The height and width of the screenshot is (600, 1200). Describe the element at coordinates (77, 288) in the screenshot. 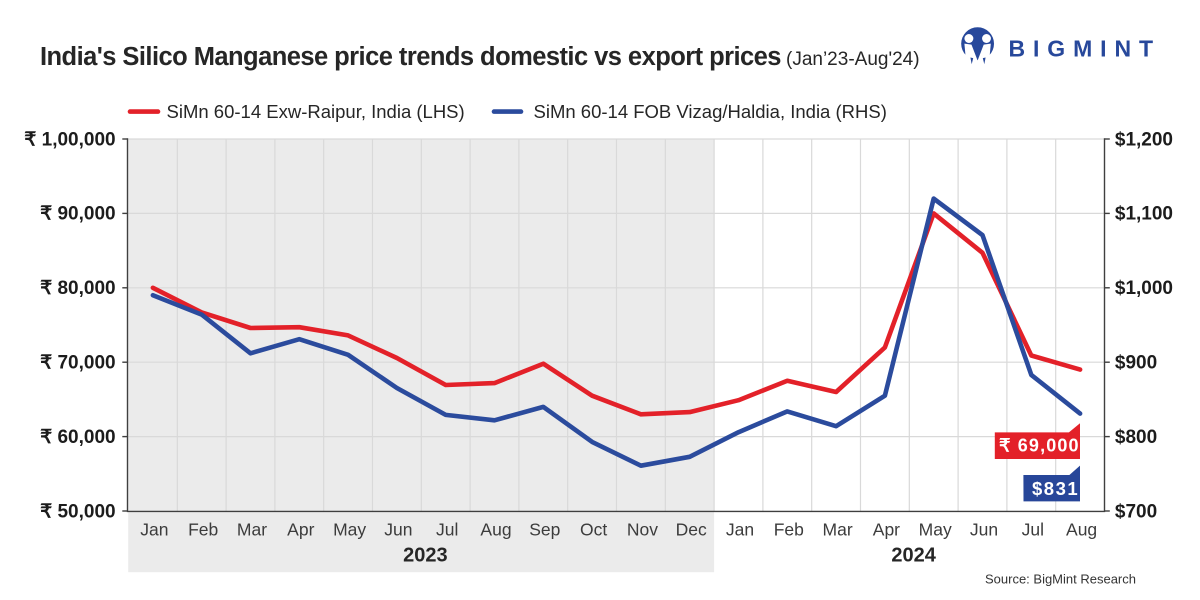

I see `svg-text: ₹ 80,000` at that location.